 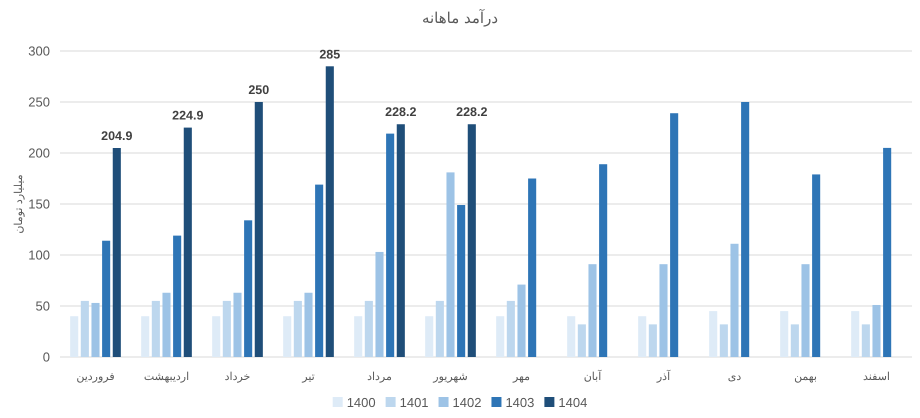 What do you see at coordinates (460, 18) in the screenshot?
I see `title: درآمد ماهانه` at bounding box center [460, 18].